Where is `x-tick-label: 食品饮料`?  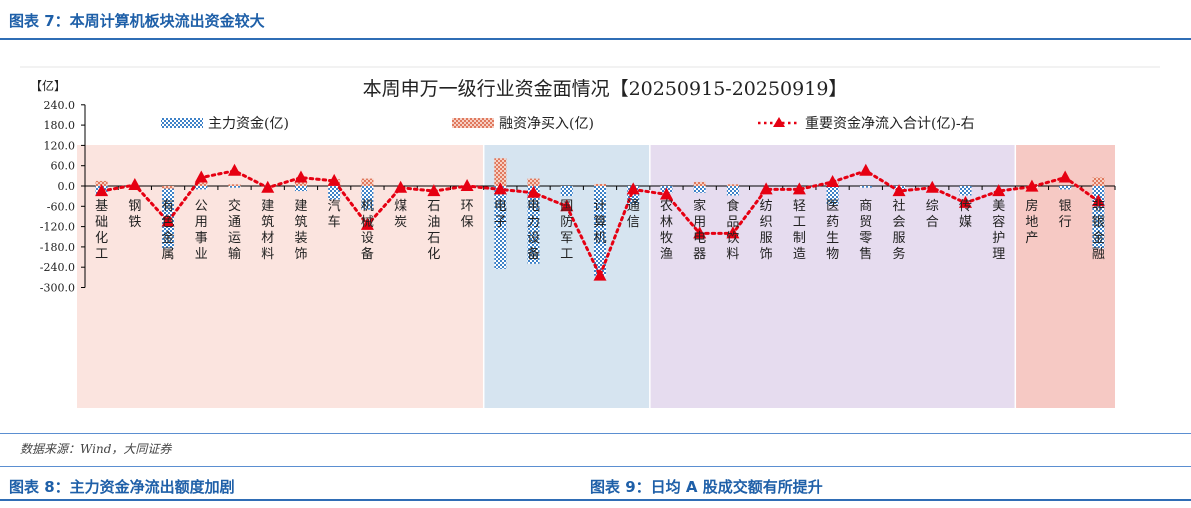 x-tick-label: 食品饮料 is located at coordinates (732, 230).